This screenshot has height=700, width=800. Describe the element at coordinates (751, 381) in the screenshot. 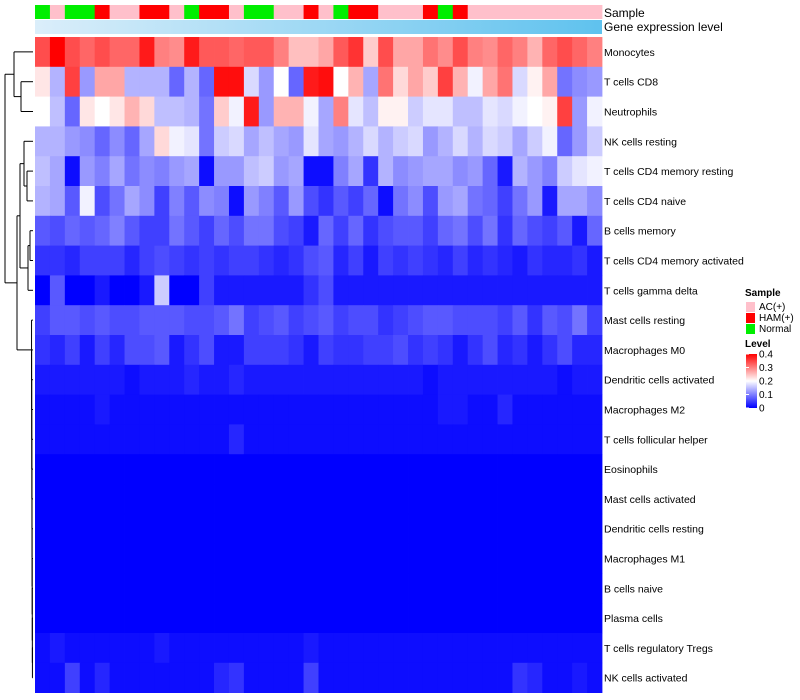

I see `level-legend-gradient` at that location.